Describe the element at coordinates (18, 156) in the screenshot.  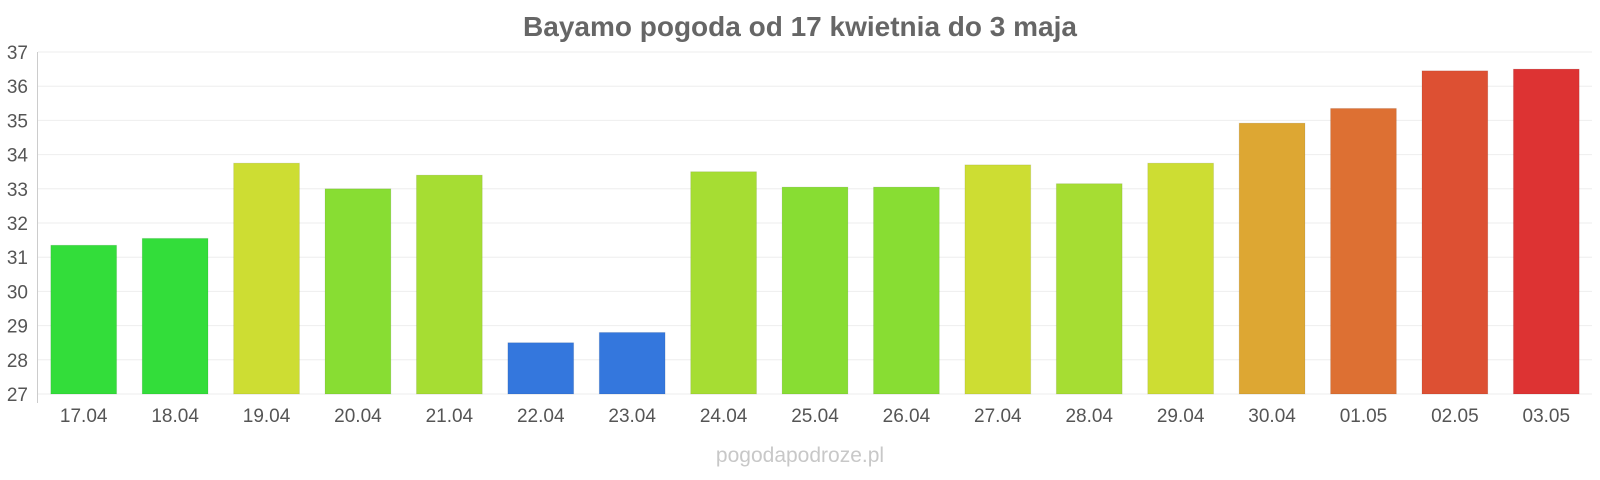
I see `y-tick-label: 34` at that location.